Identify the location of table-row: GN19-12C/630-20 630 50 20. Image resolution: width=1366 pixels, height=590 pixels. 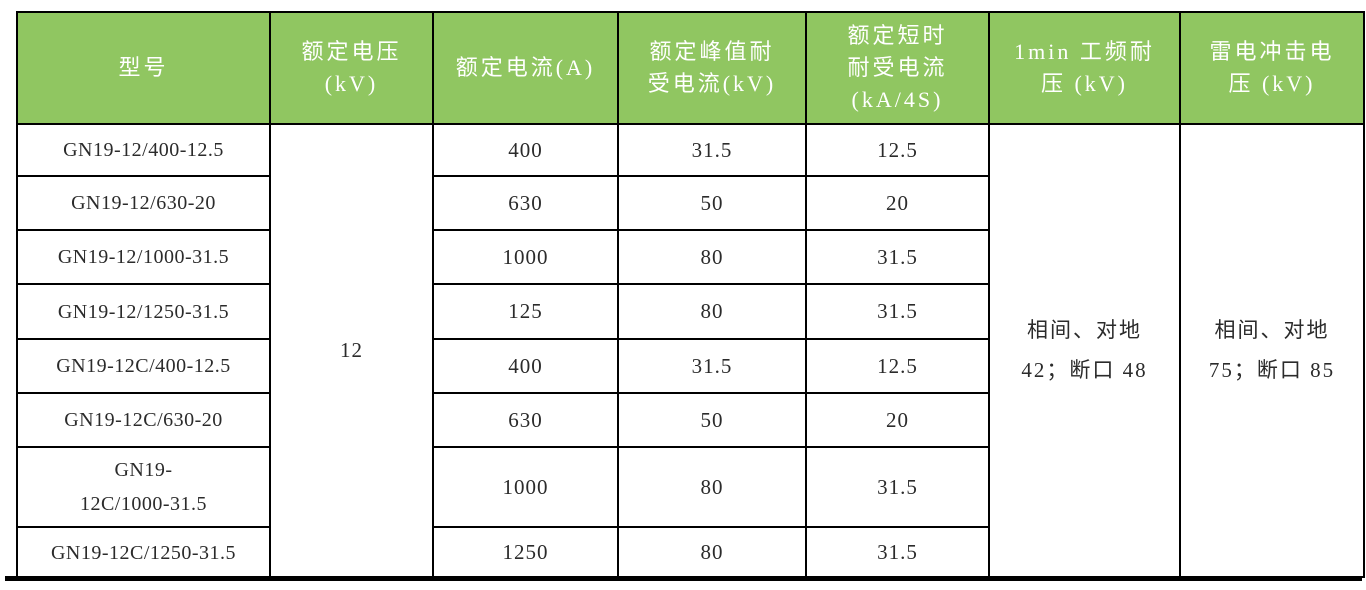
(690, 420).